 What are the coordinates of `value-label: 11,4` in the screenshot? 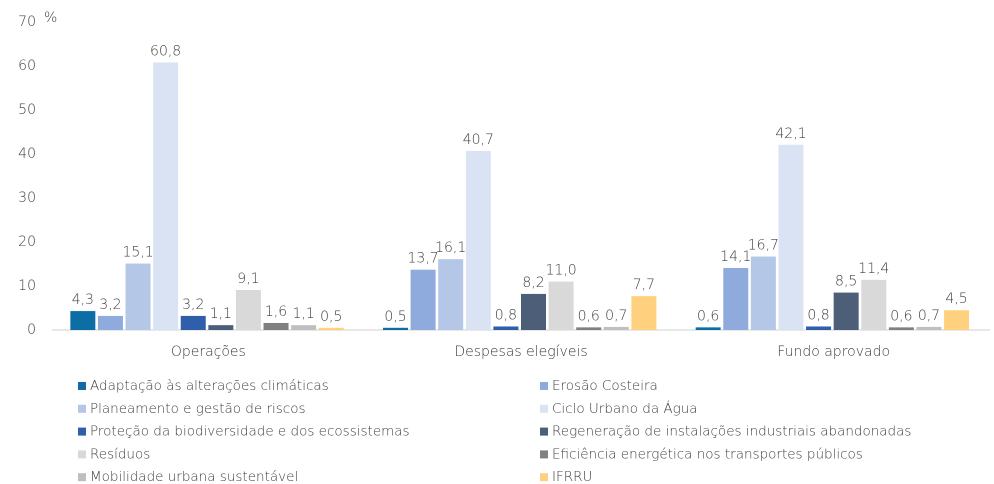 It's located at (873, 269).